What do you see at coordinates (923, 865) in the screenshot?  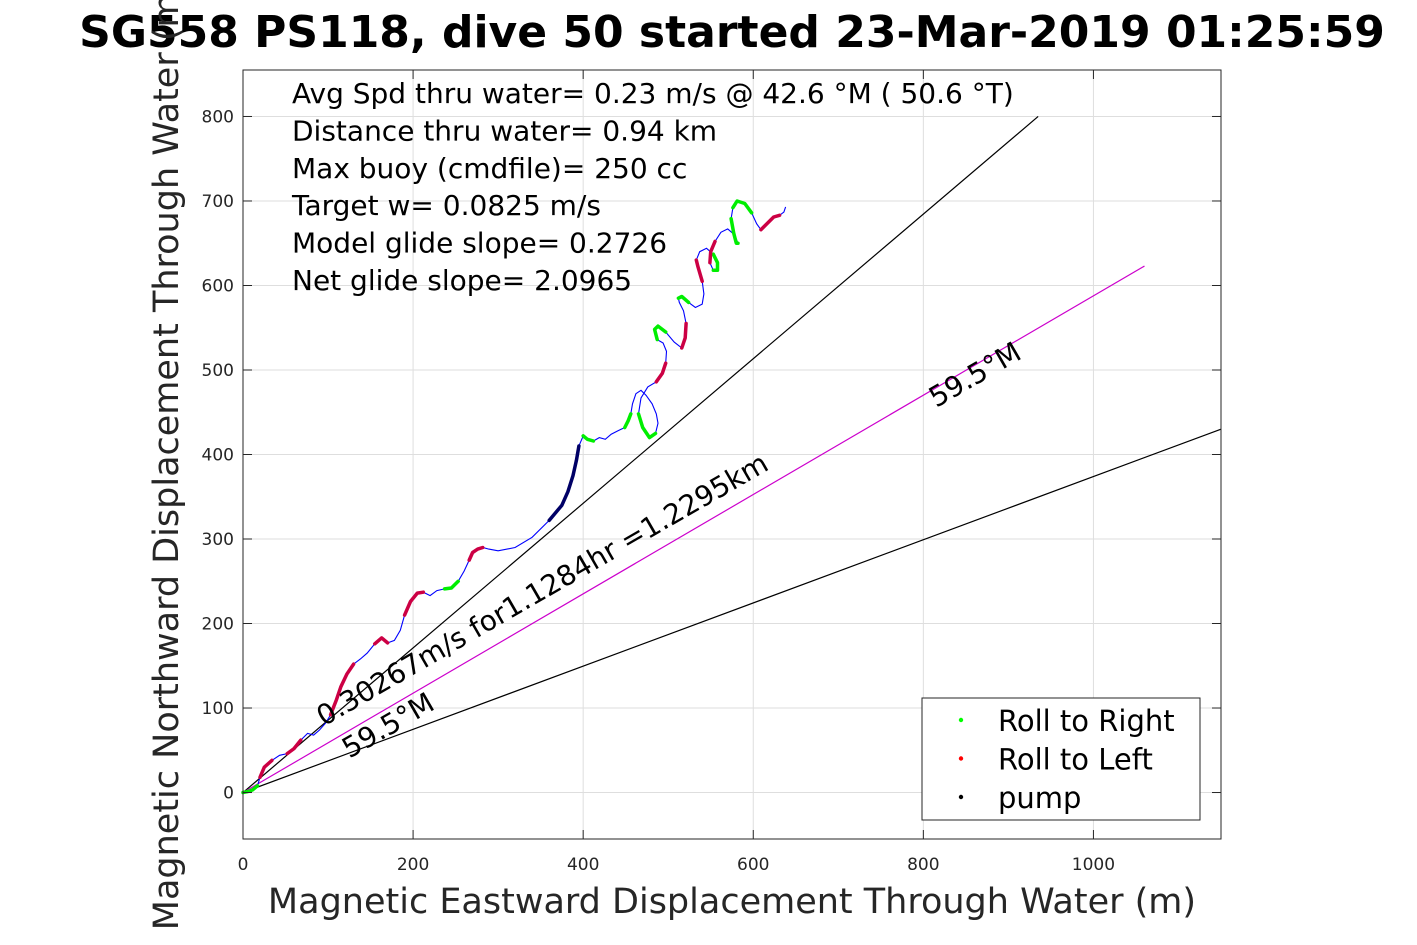 I see `x-tick-label: 800` at bounding box center [923, 865].